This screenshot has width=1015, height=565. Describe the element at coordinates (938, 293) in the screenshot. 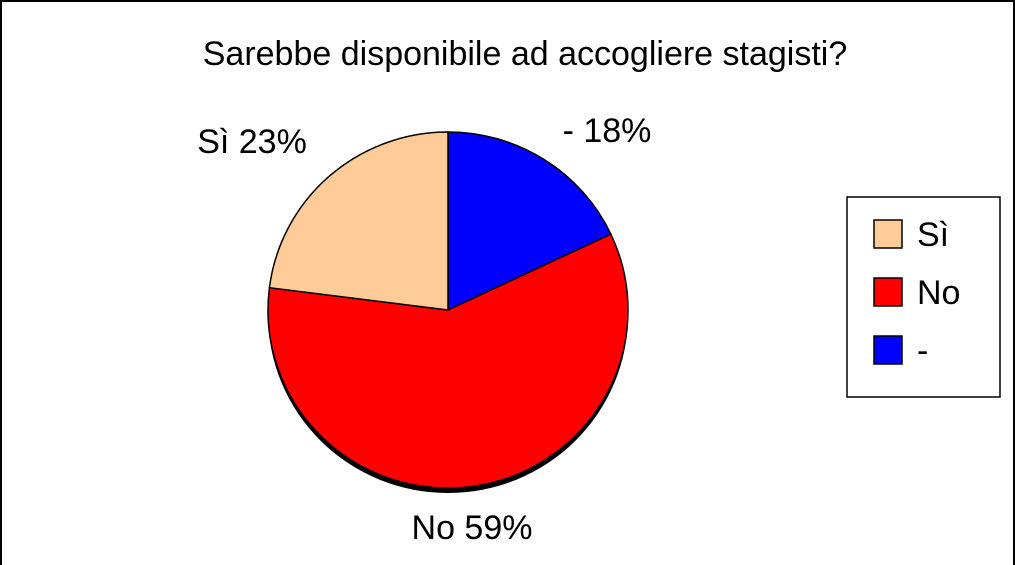

I see `legend-label-no: No` at that location.